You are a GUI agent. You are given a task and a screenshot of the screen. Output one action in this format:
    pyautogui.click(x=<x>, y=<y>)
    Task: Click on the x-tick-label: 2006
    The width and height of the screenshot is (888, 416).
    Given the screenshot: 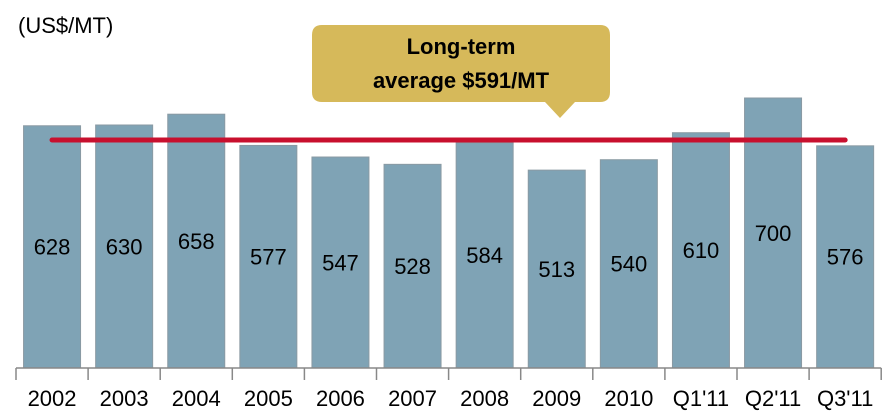 What is the action you would take?
    pyautogui.click(x=340, y=398)
    